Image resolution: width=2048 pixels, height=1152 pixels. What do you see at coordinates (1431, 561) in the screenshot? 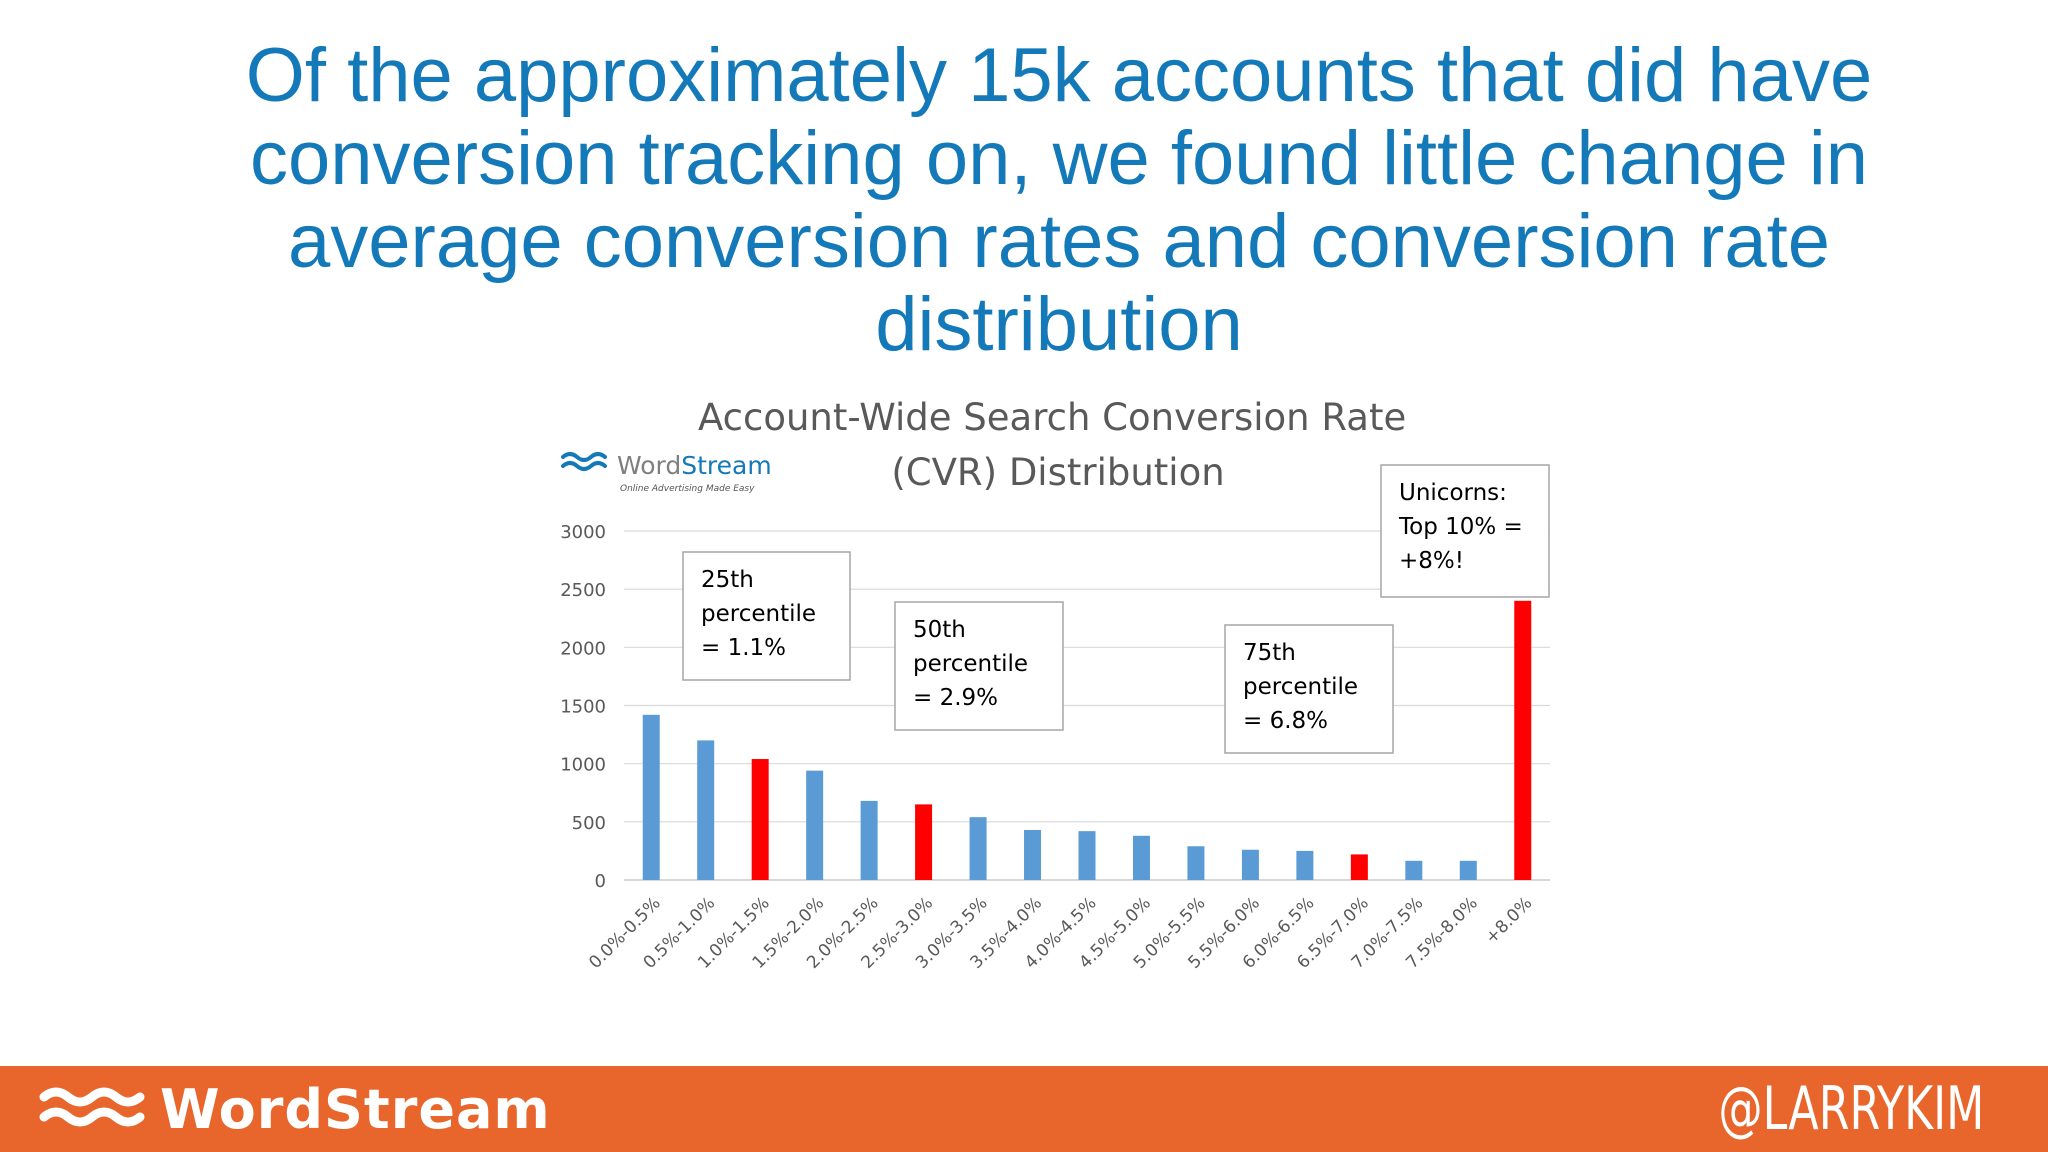
I see `annotation-text: +8%!` at bounding box center [1431, 561].